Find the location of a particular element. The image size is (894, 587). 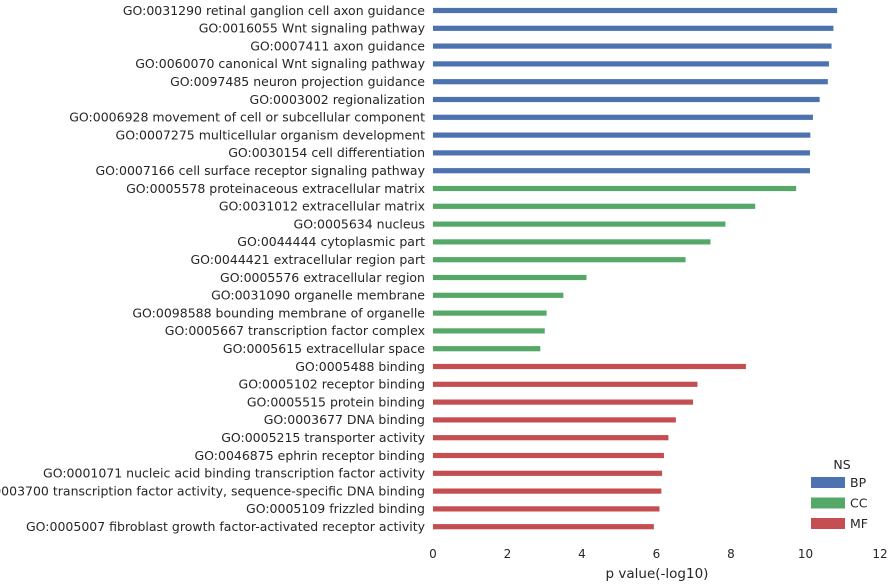

category-label: GO:0031090 organelle membrane is located at coordinates (318, 295).